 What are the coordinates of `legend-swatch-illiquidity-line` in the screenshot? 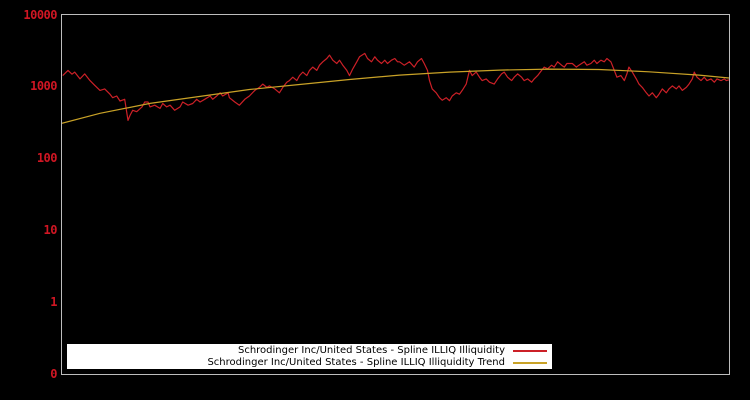 It's located at (530, 350).